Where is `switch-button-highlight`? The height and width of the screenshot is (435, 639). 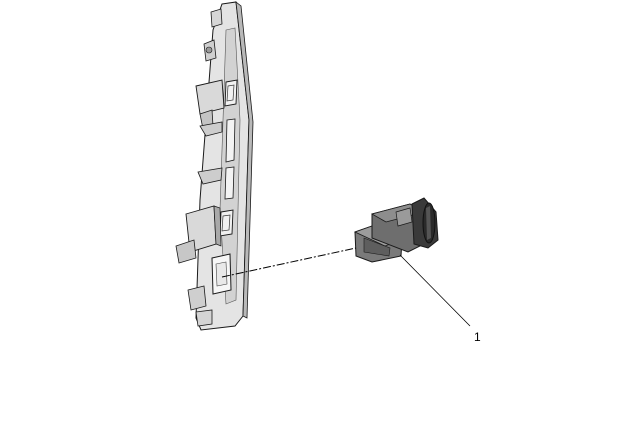 switch-button-highlight is located at coordinates (428, 223).